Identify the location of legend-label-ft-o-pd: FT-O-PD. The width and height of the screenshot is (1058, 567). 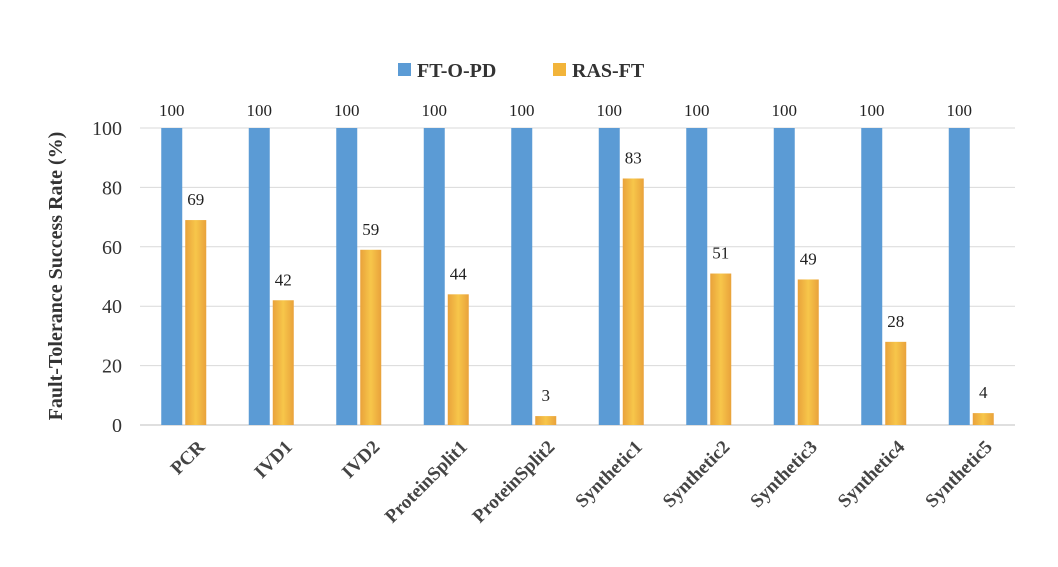
(456, 71).